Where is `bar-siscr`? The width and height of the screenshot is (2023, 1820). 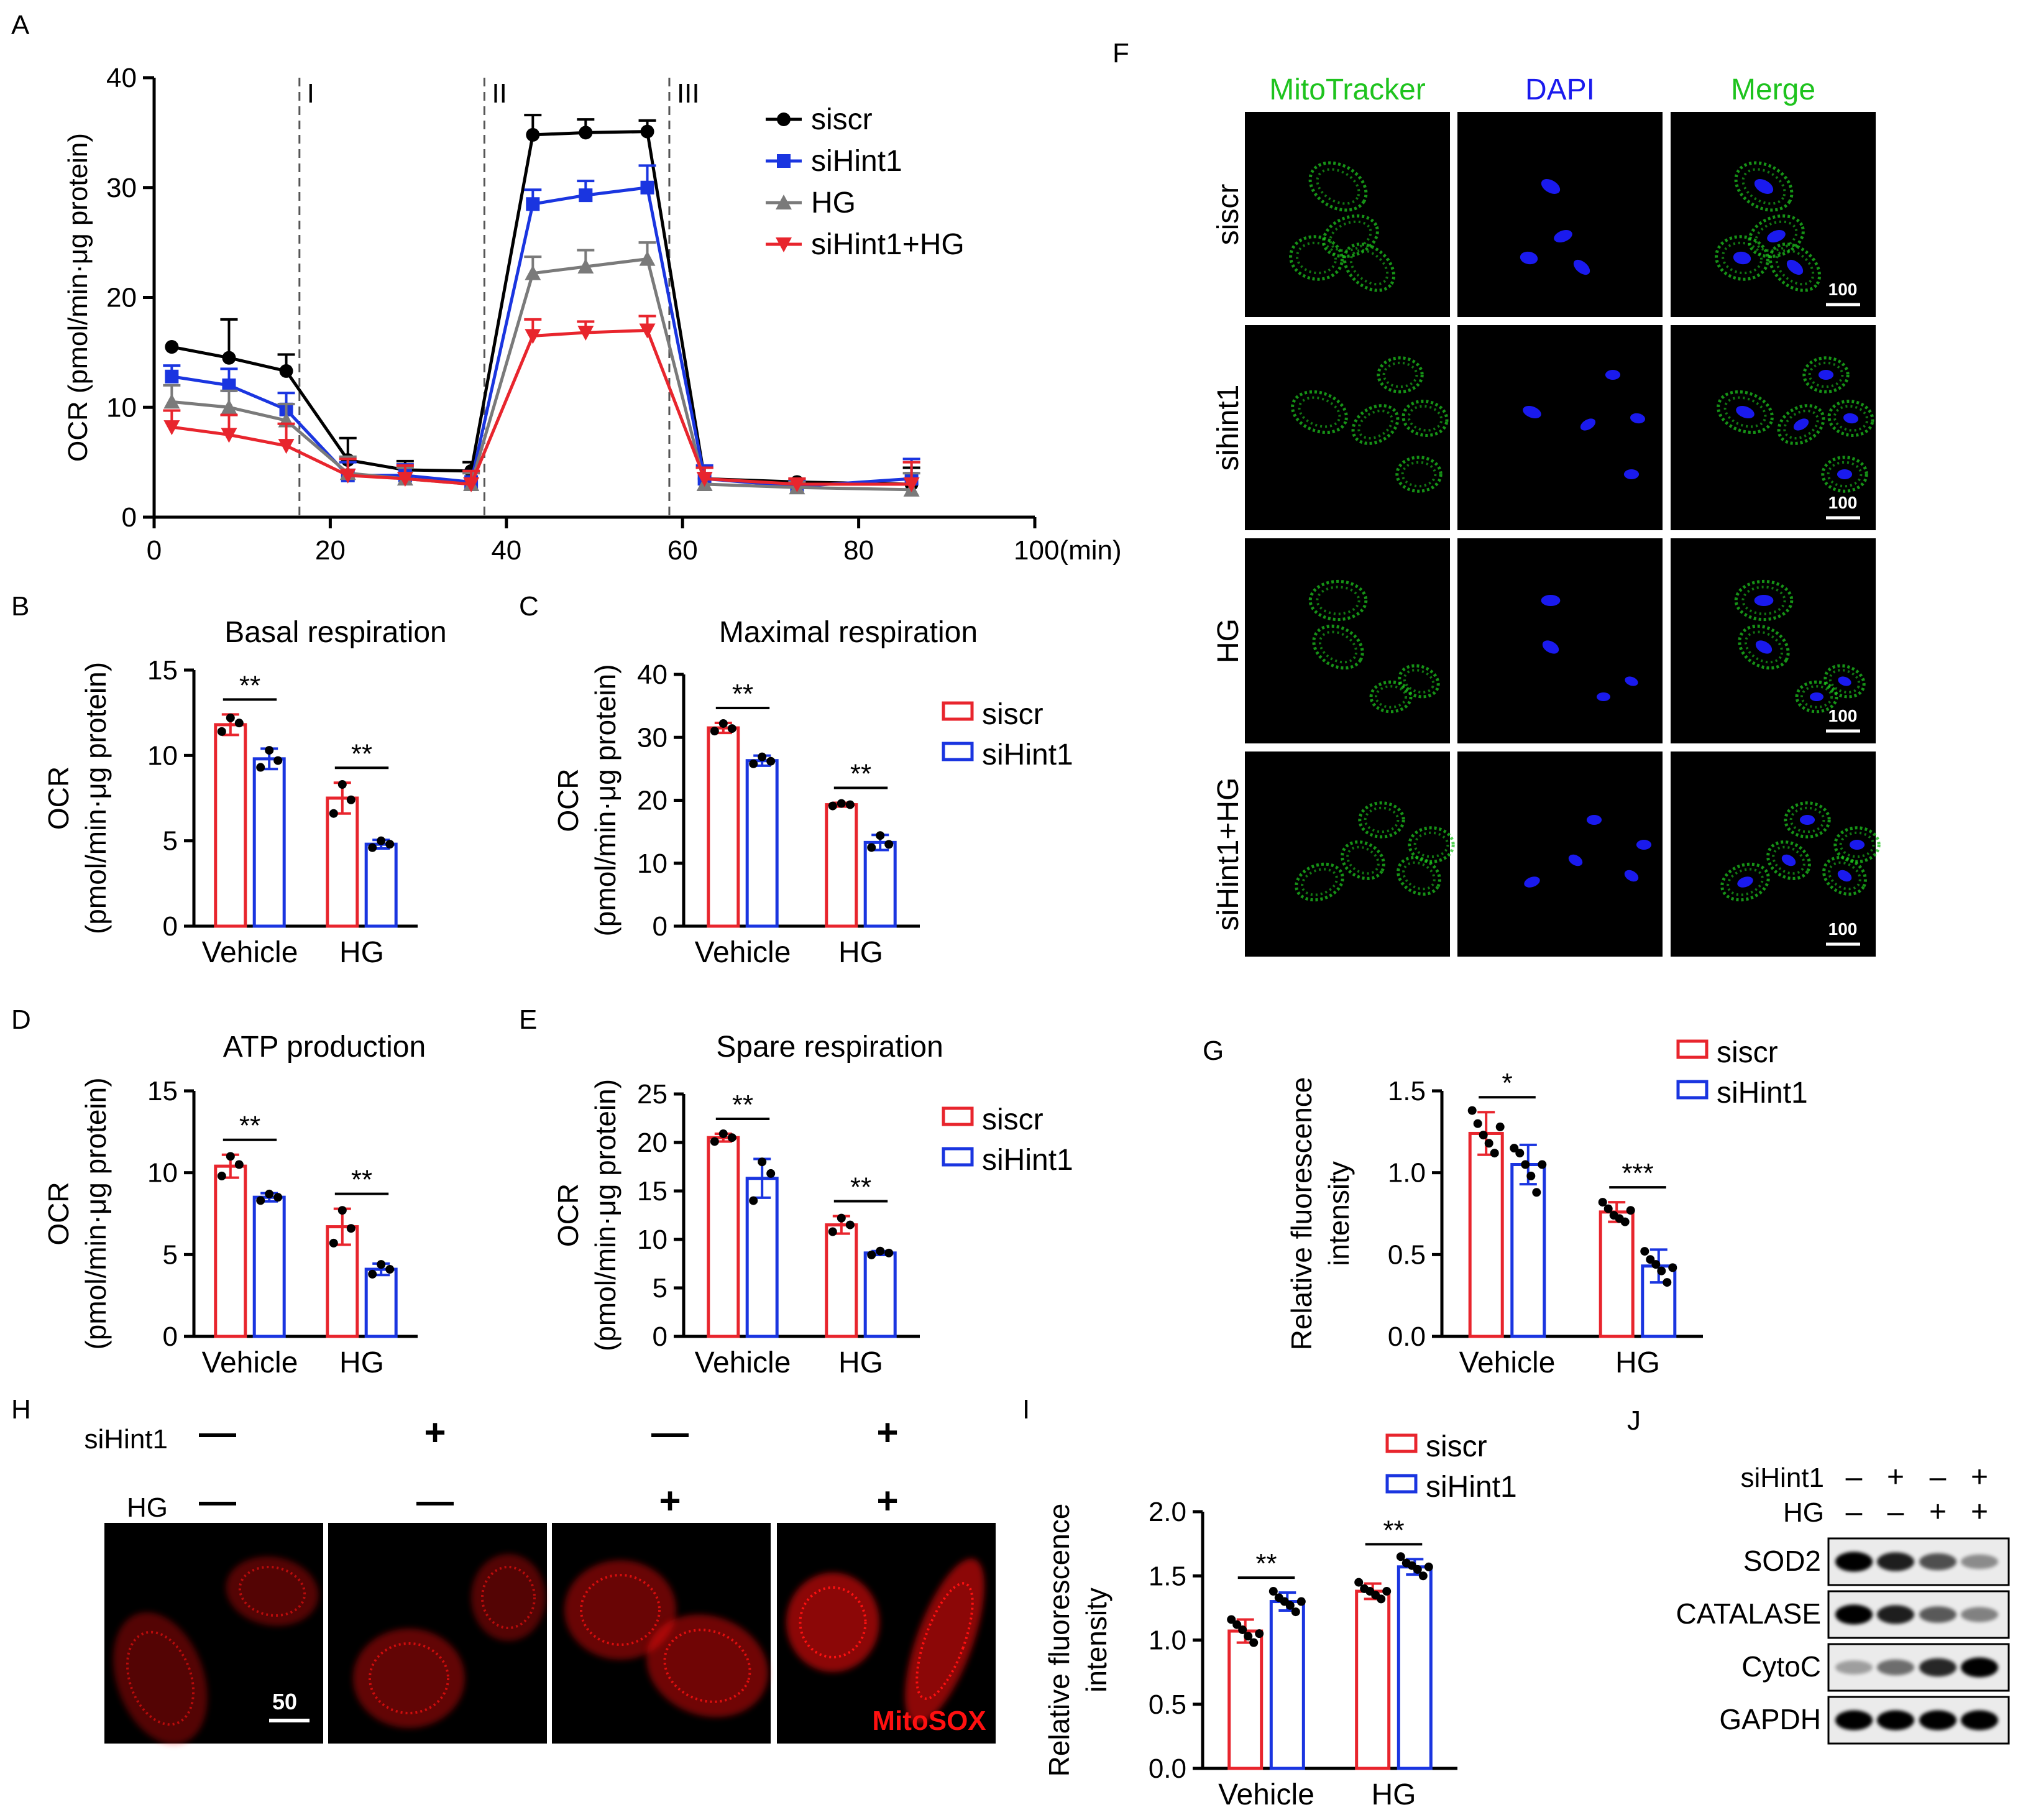 bar-siscr is located at coordinates (723, 827).